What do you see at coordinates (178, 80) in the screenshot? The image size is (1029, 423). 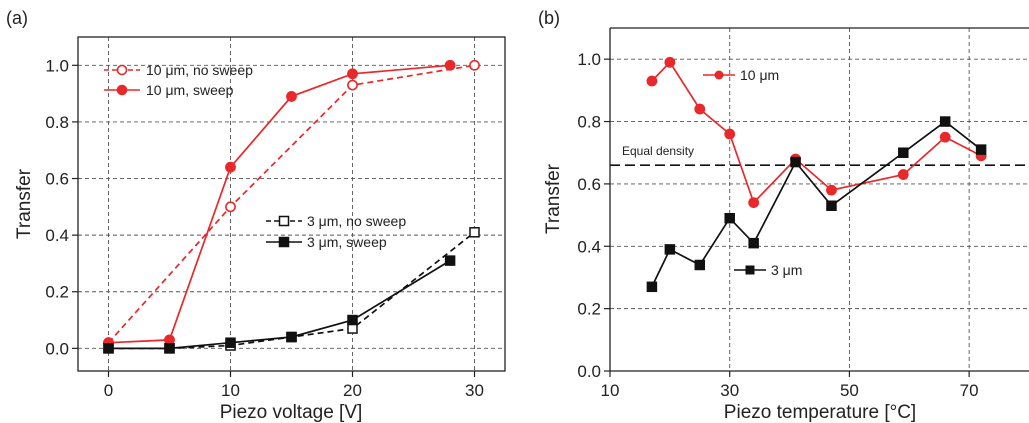 I see `panel-a-legend-red: 10 μm, no sweep 10 μm, sweep` at bounding box center [178, 80].